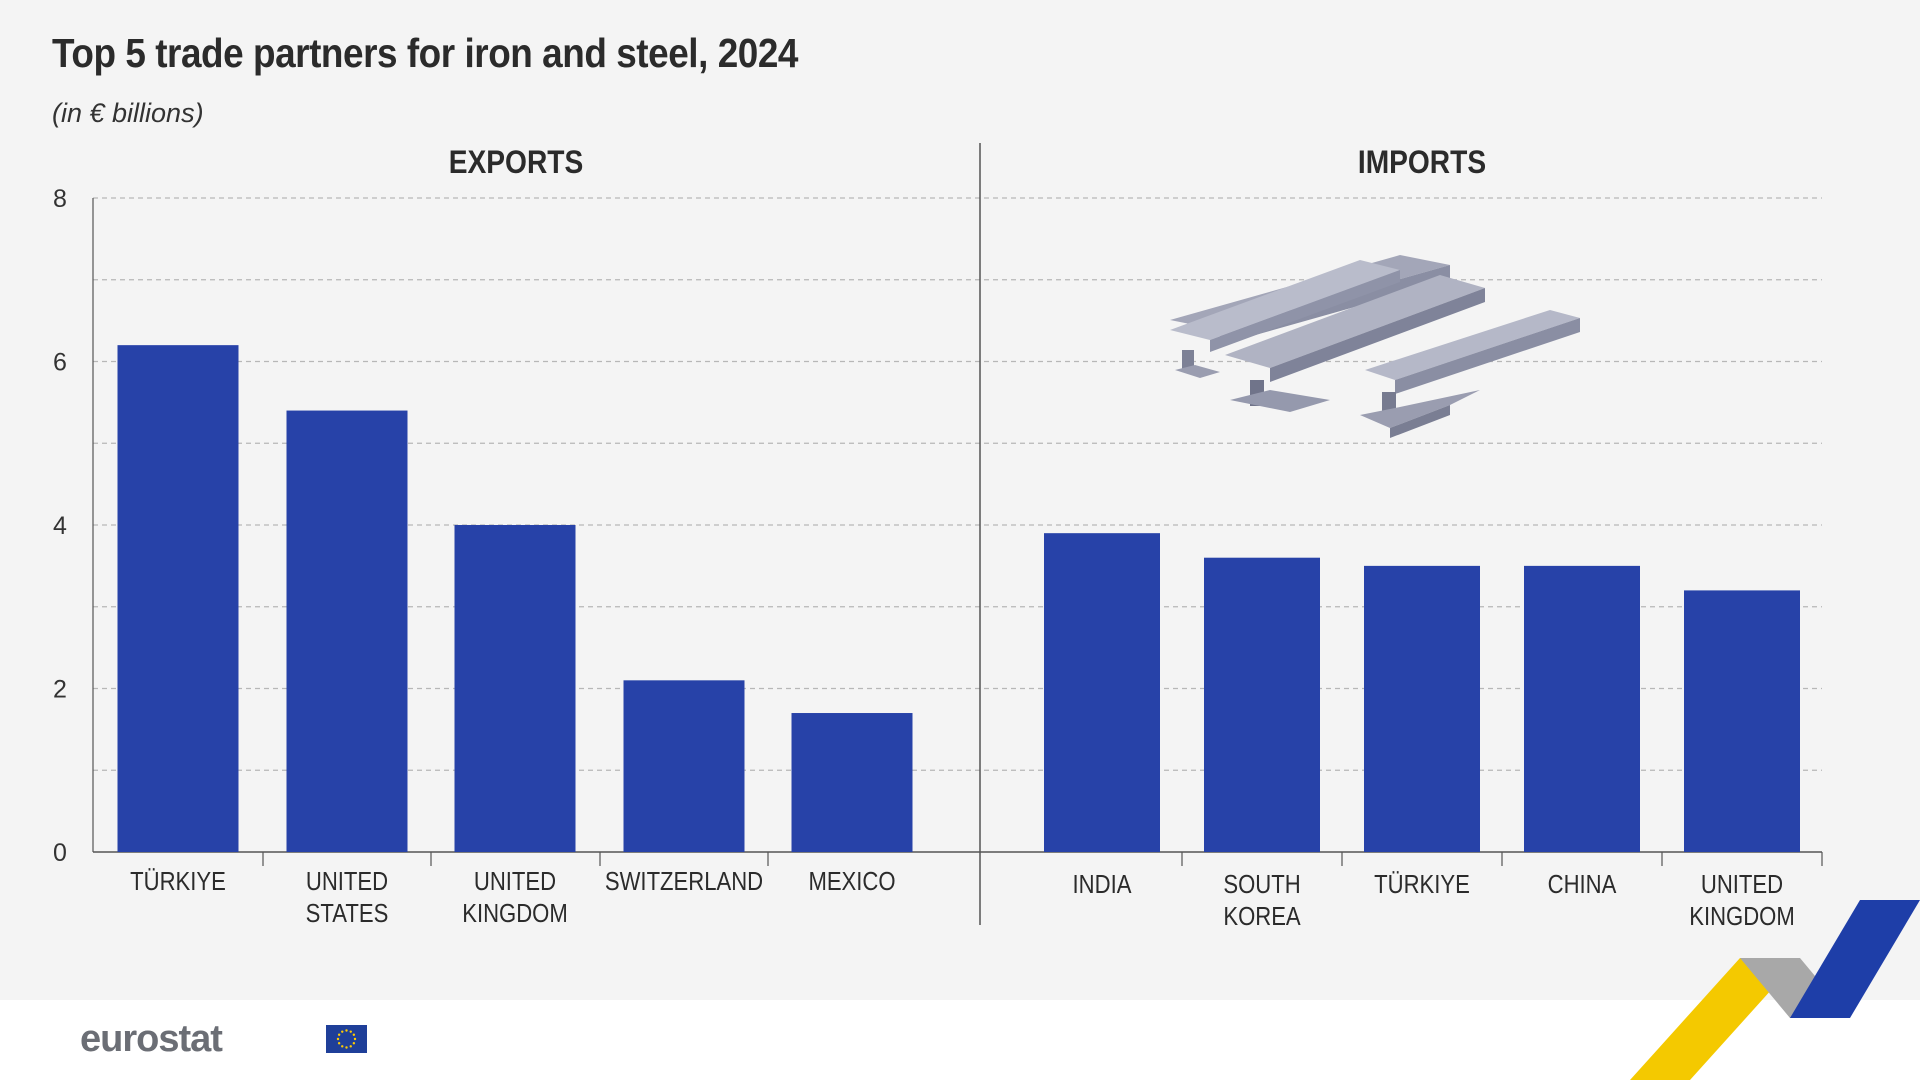 This screenshot has height=1080, width=1920. I want to click on steel-beams-icon, so click(1375, 346).